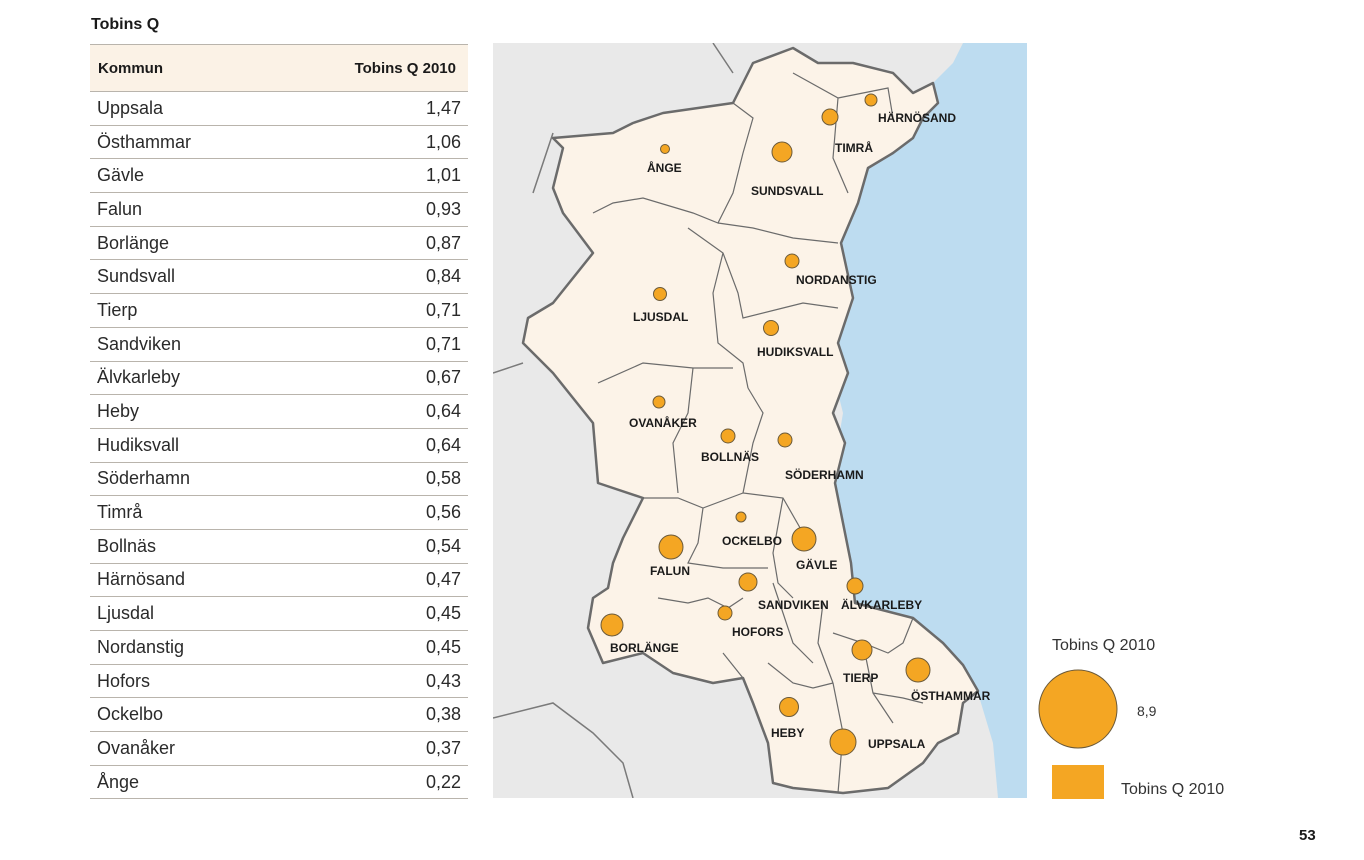  I want to click on legend-square-icon, so click(1078, 782).